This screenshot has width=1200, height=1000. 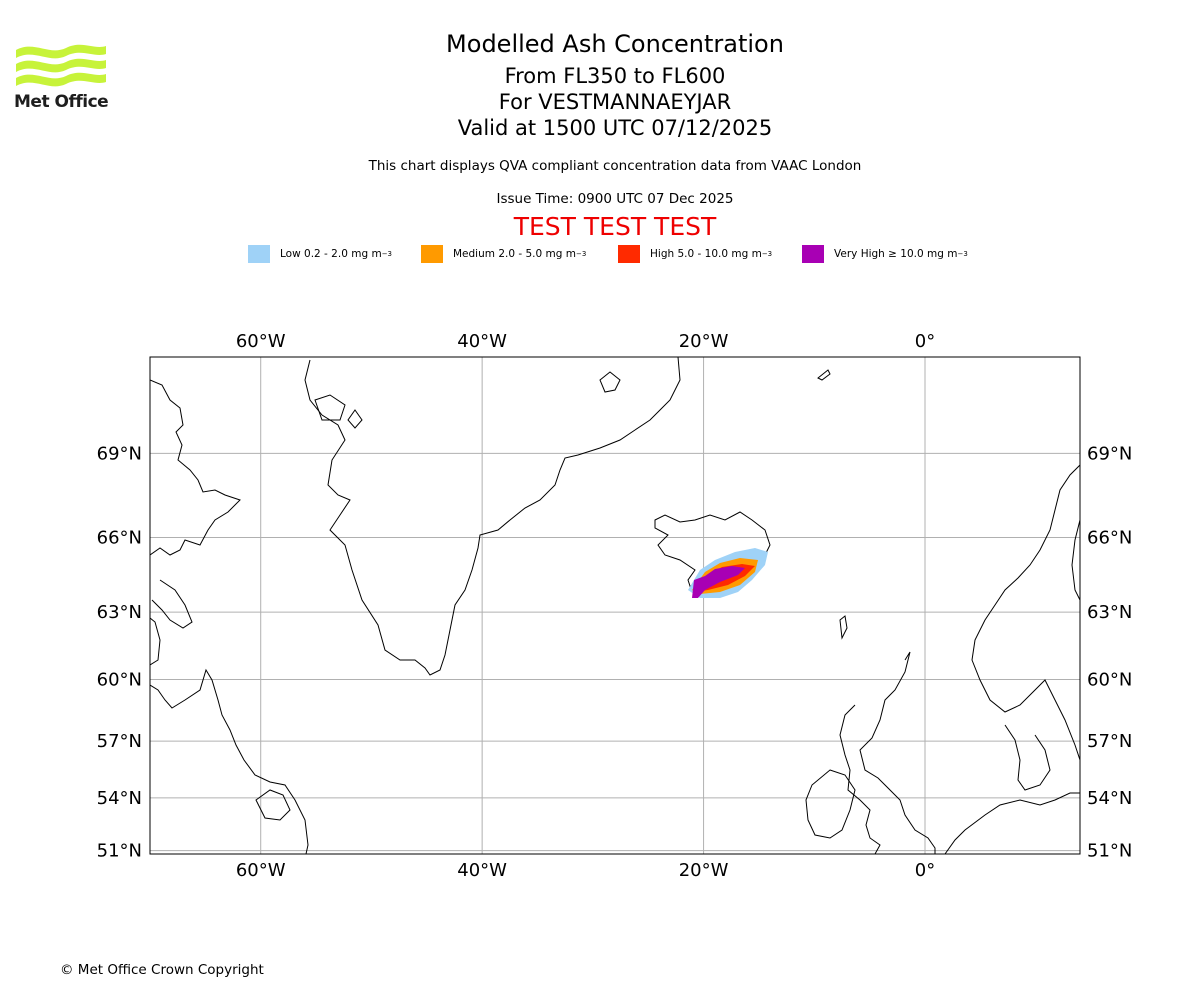 I want to click on coastline-netherlands-germany, so click(x=1012, y=823).